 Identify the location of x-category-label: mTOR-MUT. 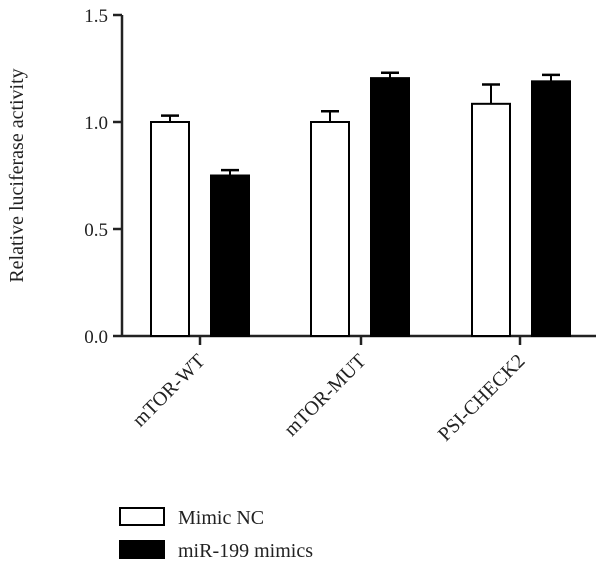
(325, 395).